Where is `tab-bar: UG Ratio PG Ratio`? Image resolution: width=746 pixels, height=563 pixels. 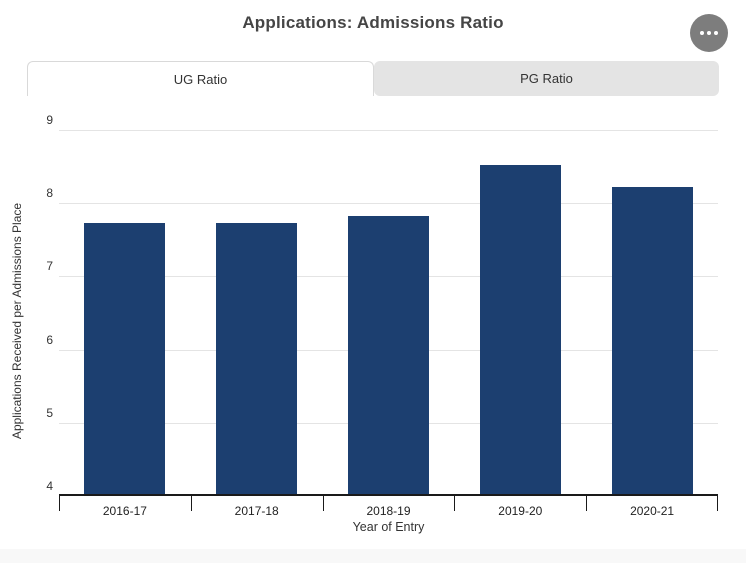
tab-bar: UG Ratio PG Ratio is located at coordinates (373, 78).